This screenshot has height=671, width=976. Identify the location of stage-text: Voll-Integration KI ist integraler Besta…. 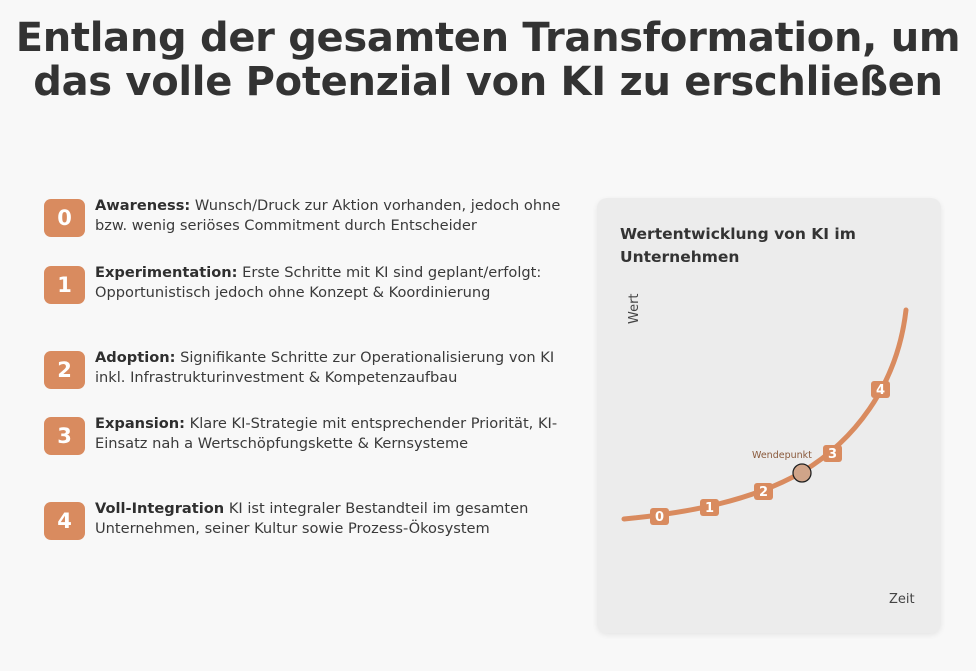
(330, 519).